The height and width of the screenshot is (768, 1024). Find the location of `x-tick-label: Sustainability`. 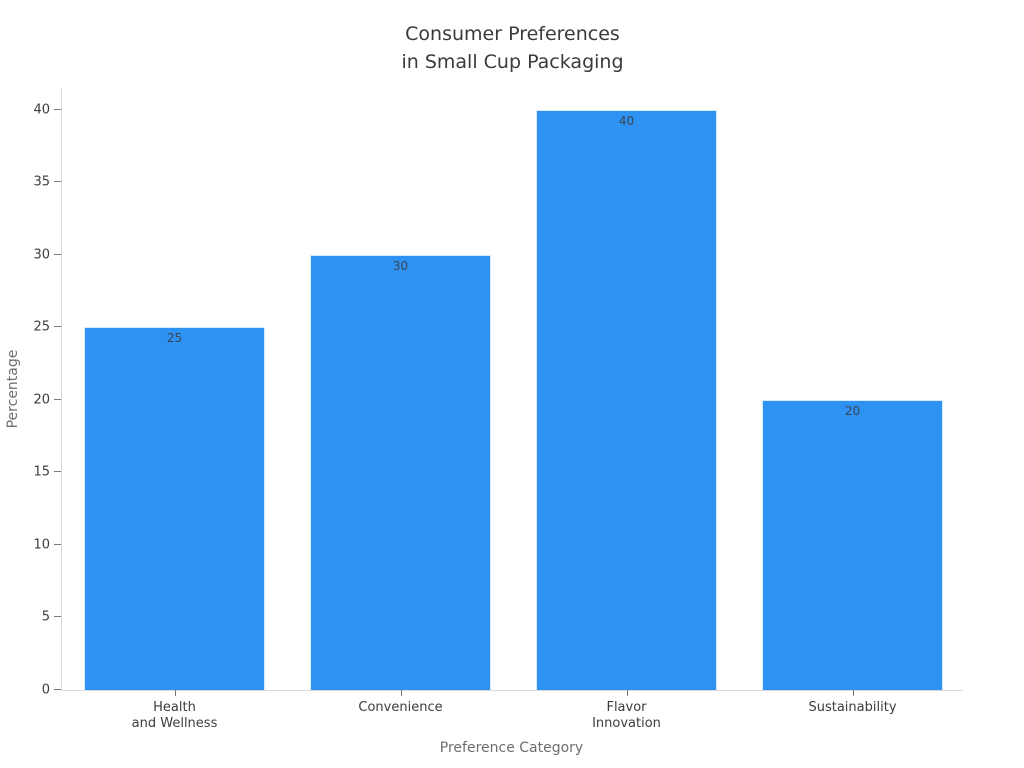

x-tick-label: Sustainability is located at coordinates (852, 708).